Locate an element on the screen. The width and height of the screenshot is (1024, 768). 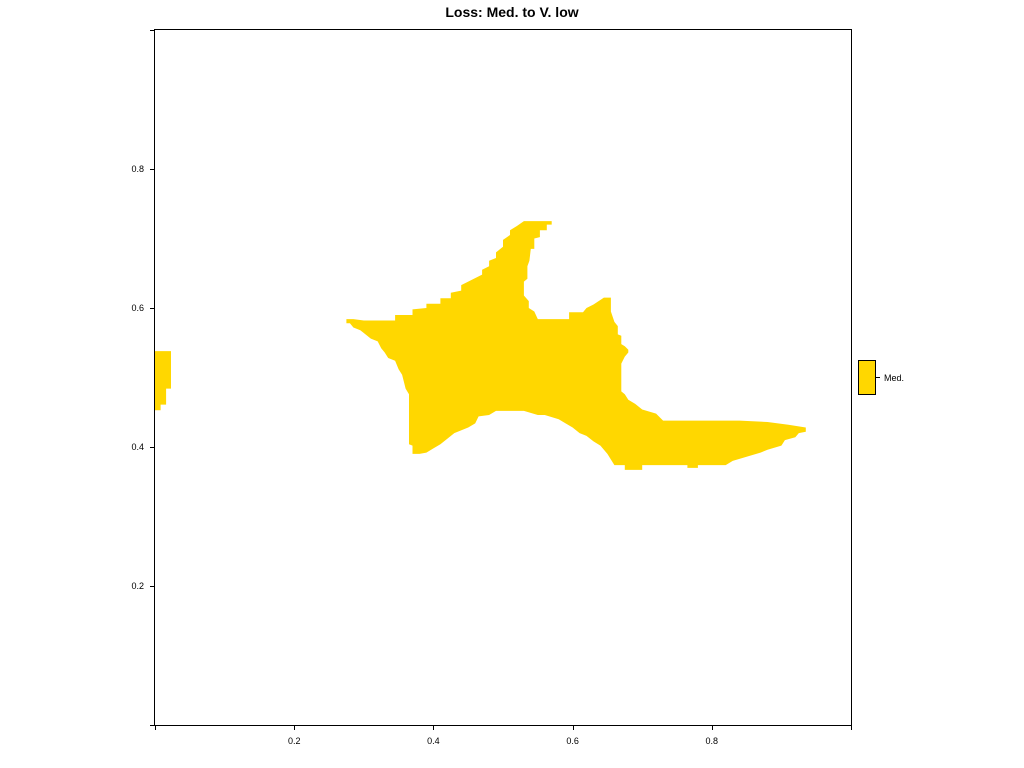
x-tick-label: 0.8 is located at coordinates (712, 741).